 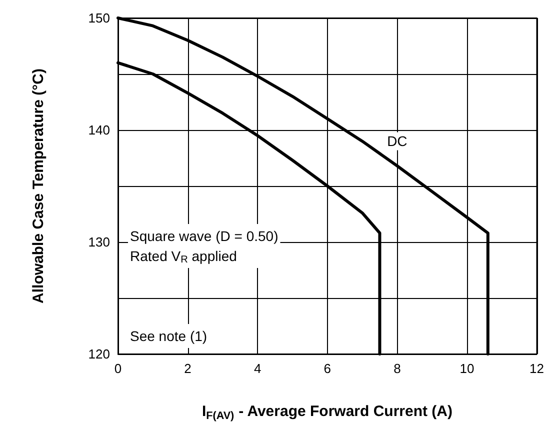 What do you see at coordinates (99, 130) in the screenshot?
I see `y-tick-label: 140` at bounding box center [99, 130].